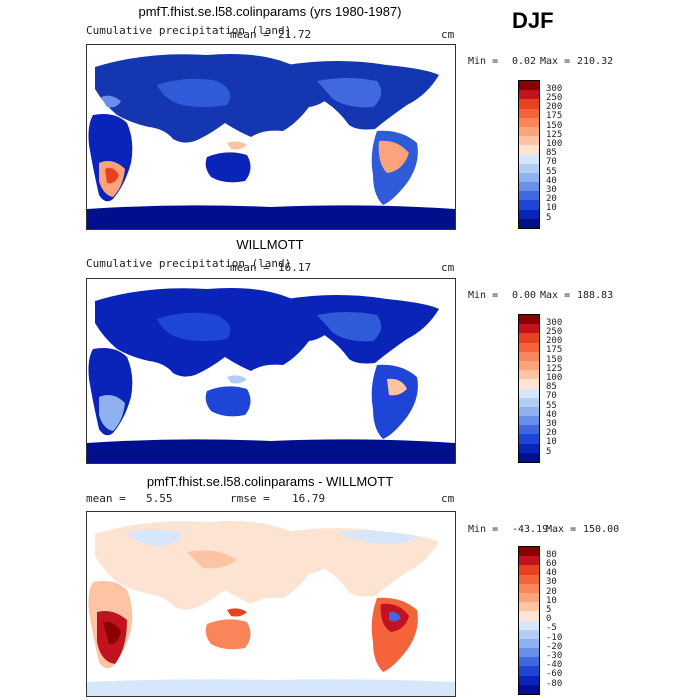 This screenshot has height=700, width=700. I want to click on colorbar-tick-label: 55, so click(551, 171).